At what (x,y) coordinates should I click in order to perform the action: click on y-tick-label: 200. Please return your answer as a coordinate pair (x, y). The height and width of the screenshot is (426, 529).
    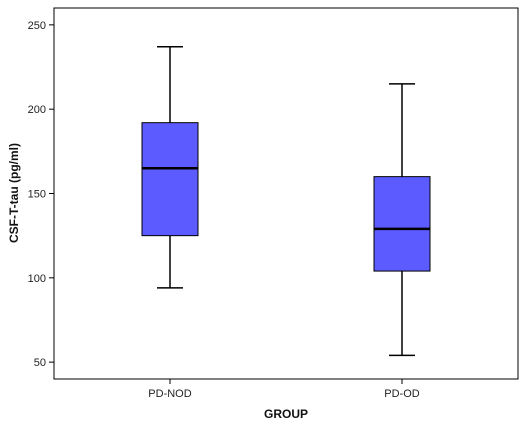
    Looking at the image, I should click on (37, 110).